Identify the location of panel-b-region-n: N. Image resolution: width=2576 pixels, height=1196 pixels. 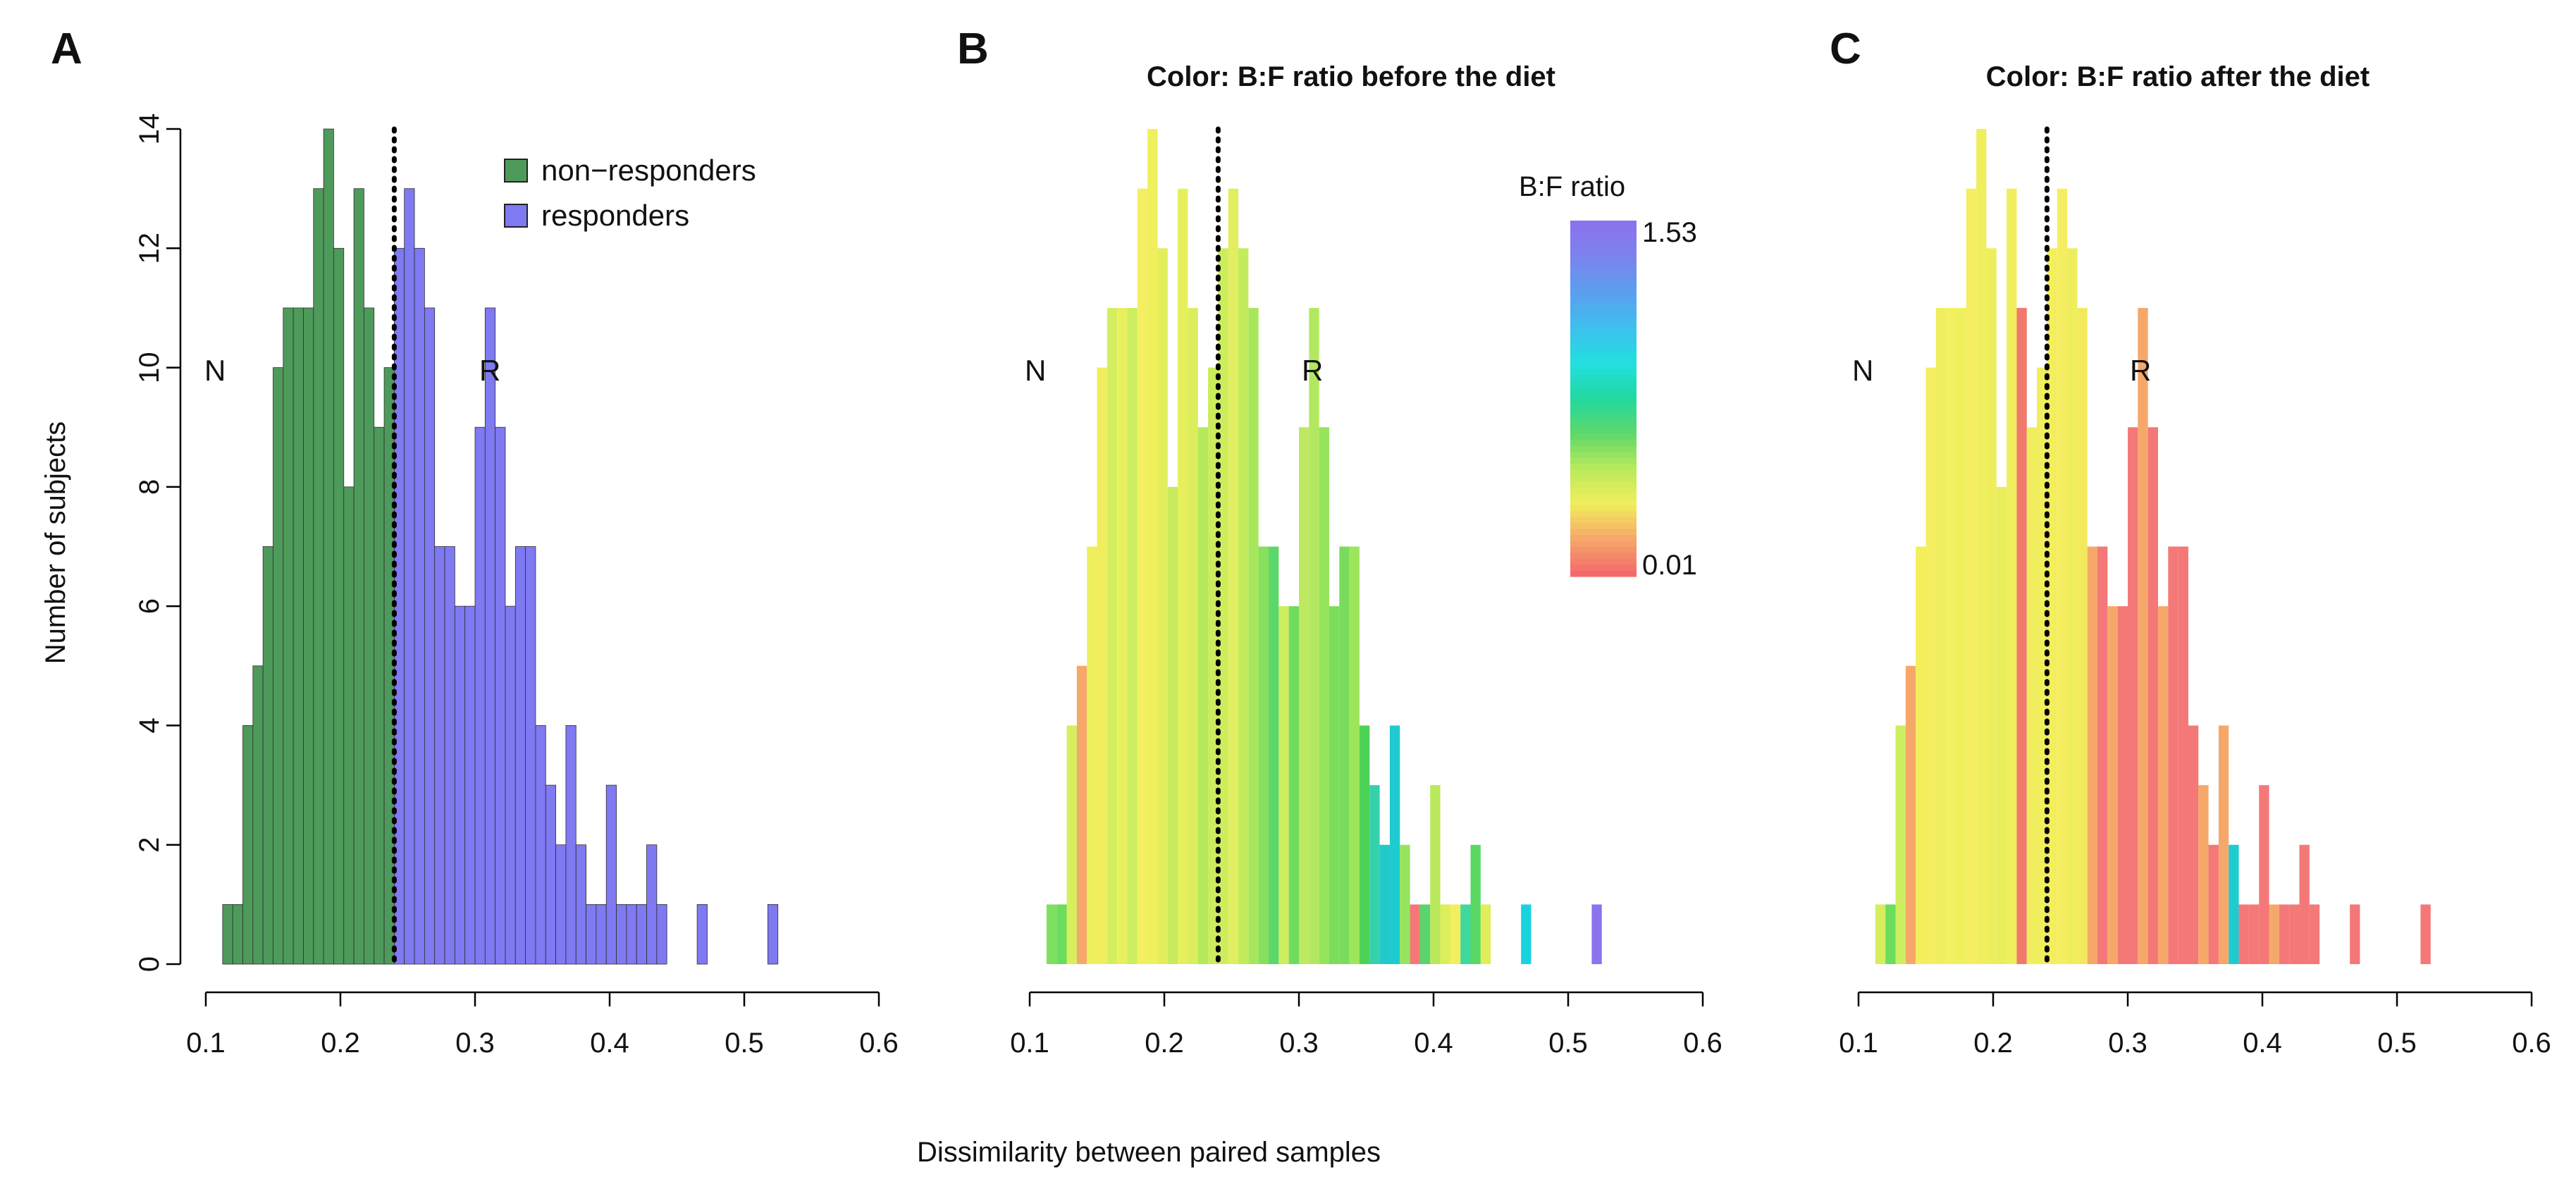
(1035, 371).